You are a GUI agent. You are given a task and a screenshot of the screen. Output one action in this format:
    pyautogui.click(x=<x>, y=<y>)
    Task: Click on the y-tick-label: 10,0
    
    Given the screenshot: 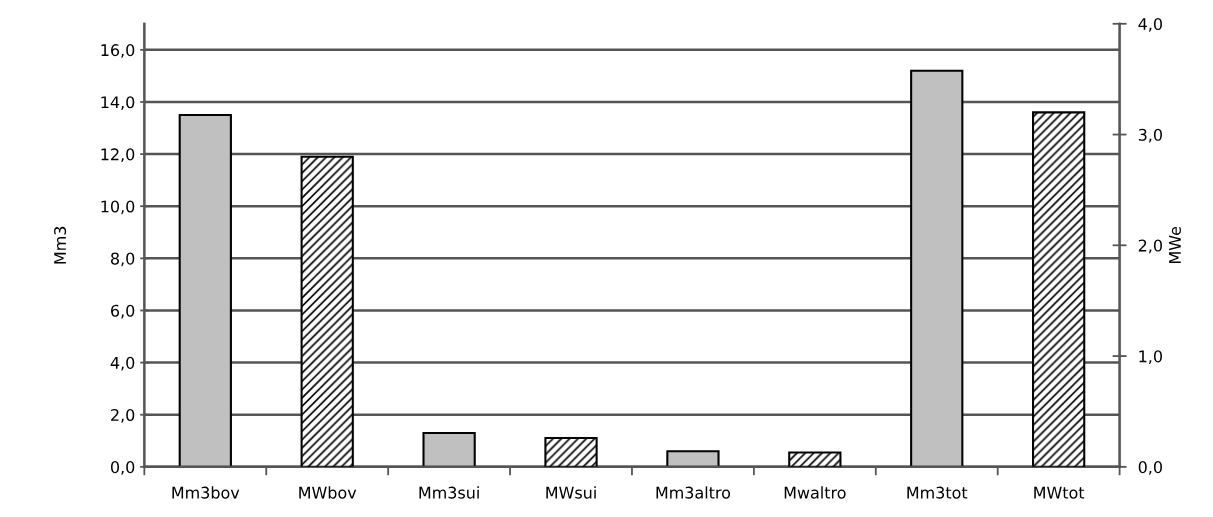 What is the action you would take?
    pyautogui.click(x=118, y=207)
    